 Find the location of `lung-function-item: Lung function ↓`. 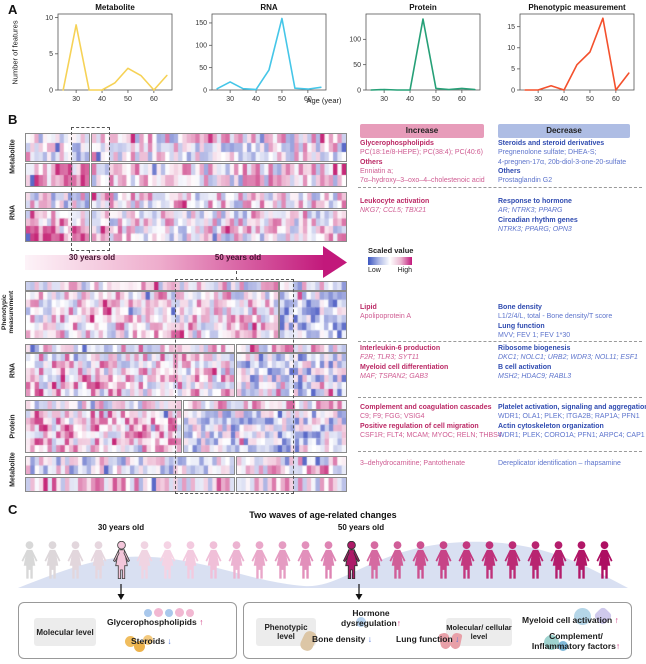

lung-function-item: Lung function ↓ is located at coordinates (428, 639).